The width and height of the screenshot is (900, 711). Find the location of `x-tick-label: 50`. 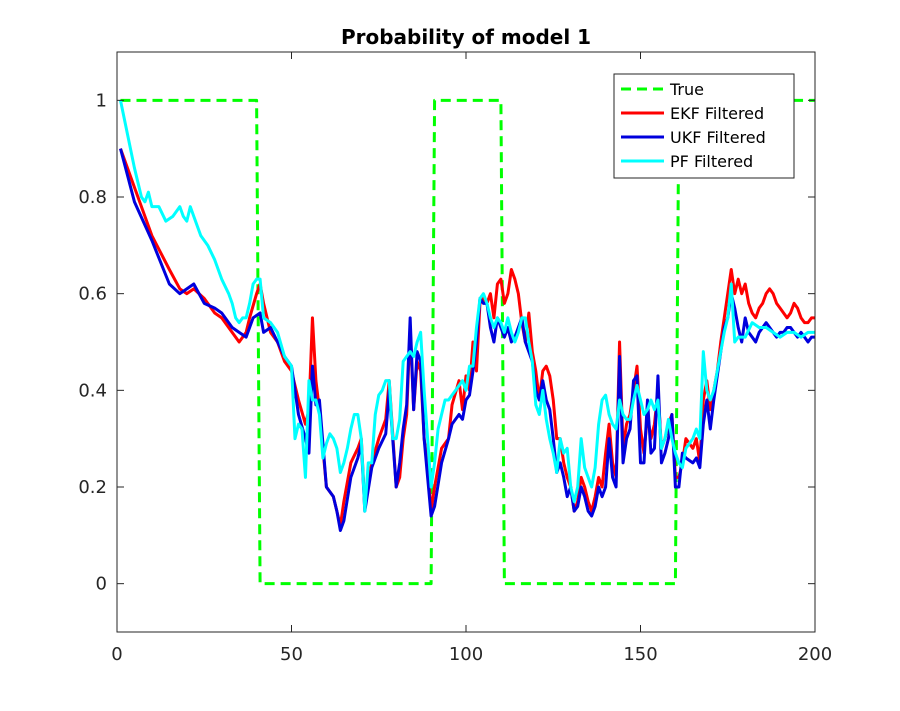

x-tick-label: 50 is located at coordinates (291, 654).